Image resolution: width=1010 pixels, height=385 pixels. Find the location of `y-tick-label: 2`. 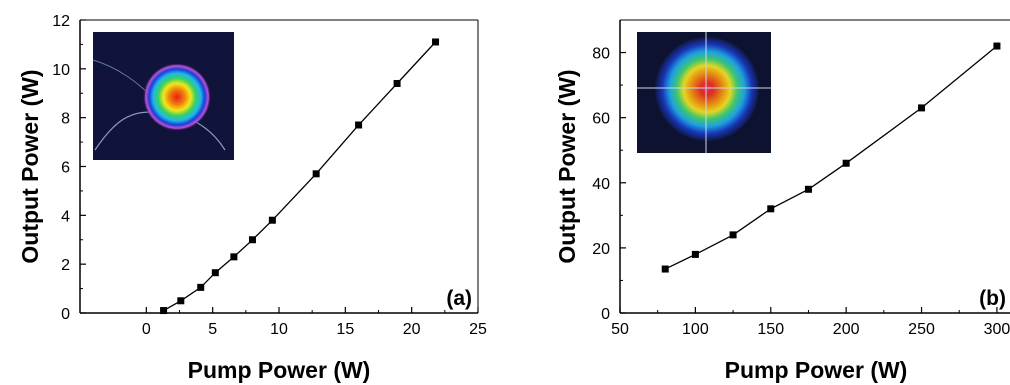

y-tick-label: 2 is located at coordinates (65, 265).